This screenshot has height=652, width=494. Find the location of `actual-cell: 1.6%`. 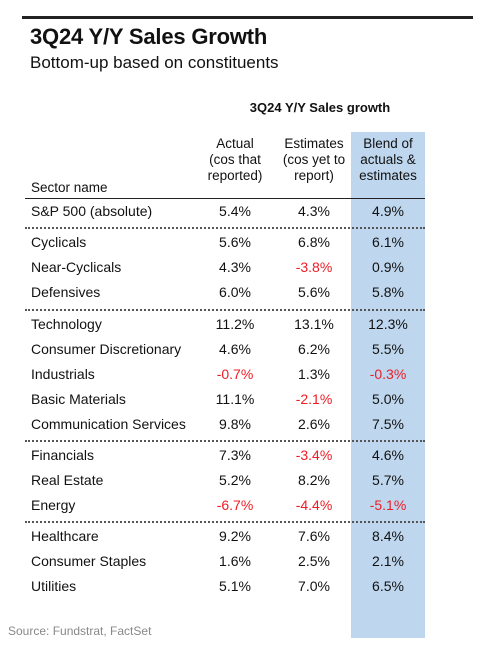

actual-cell: 1.6% is located at coordinates (235, 561).